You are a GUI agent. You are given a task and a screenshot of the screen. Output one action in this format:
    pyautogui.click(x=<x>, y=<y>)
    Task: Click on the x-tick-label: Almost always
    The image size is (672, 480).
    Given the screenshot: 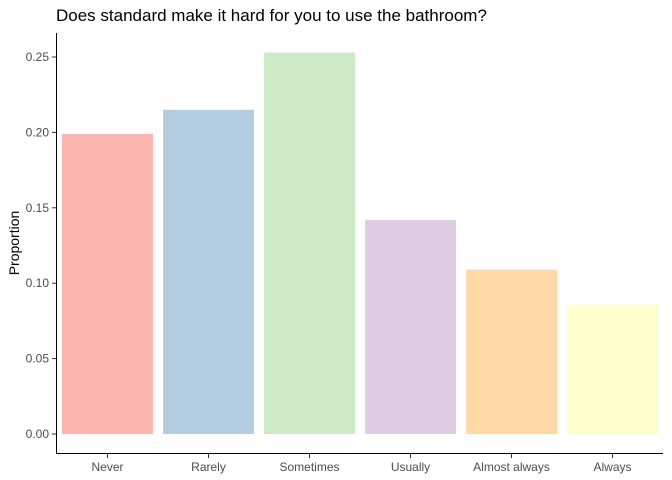 What is the action you would take?
    pyautogui.click(x=511, y=467)
    